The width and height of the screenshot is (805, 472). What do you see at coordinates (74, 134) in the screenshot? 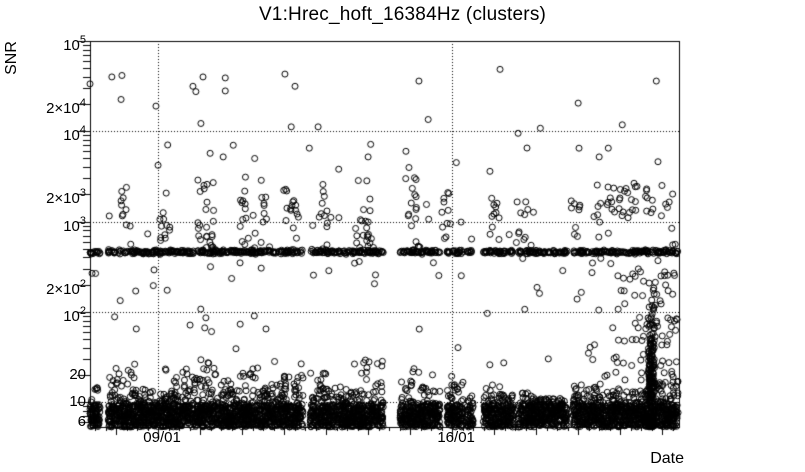
I see `y-tick-label-10000: 10⁴` at bounding box center [74, 134].